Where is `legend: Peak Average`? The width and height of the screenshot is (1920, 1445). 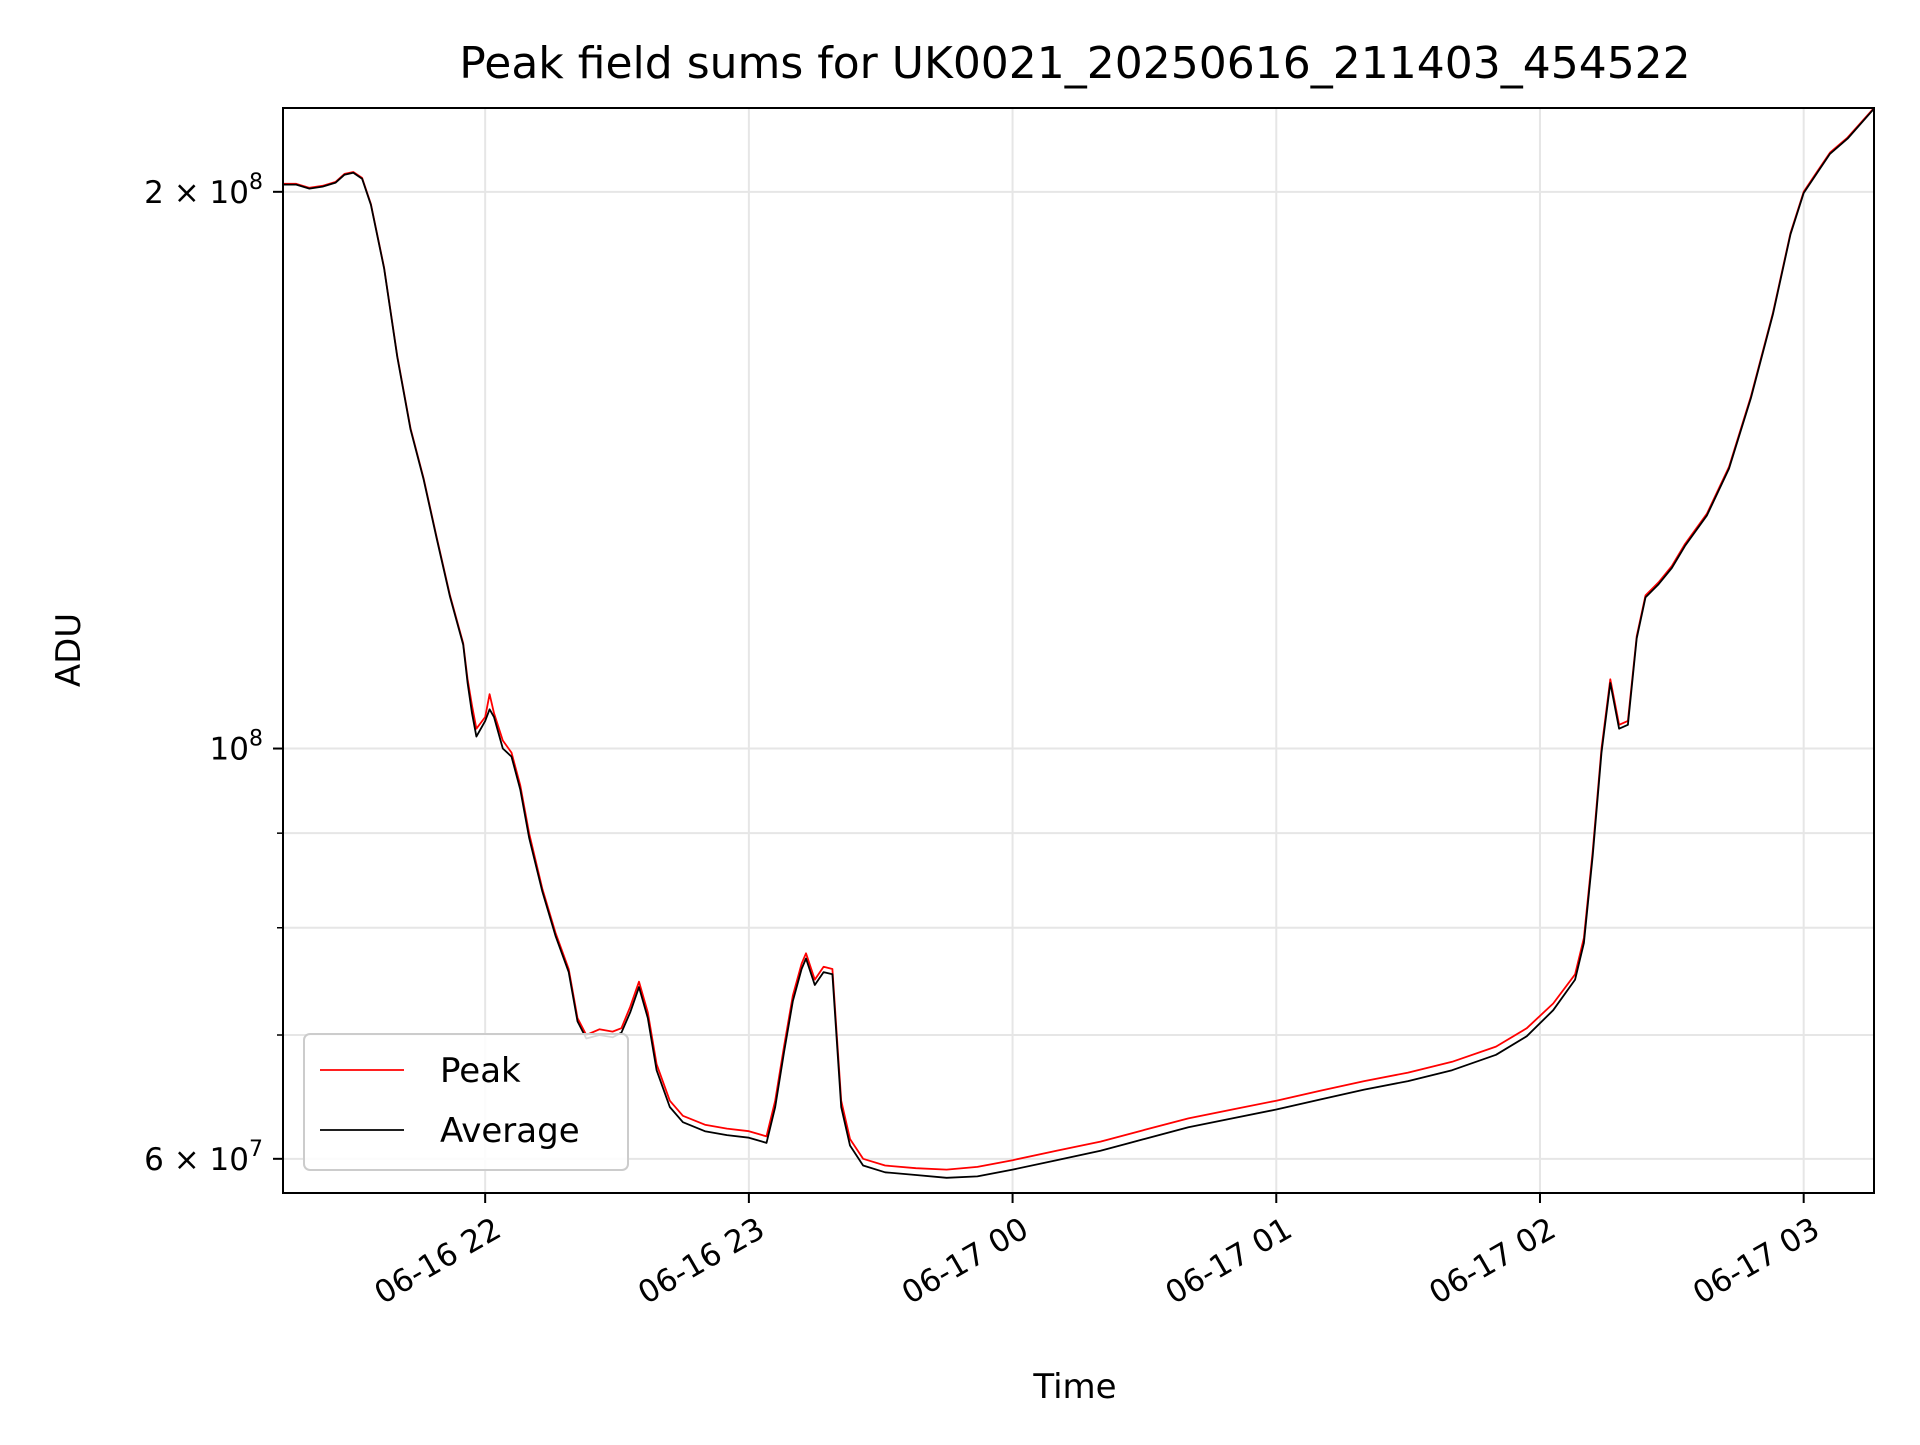 legend: Peak Average is located at coordinates (466, 1102).